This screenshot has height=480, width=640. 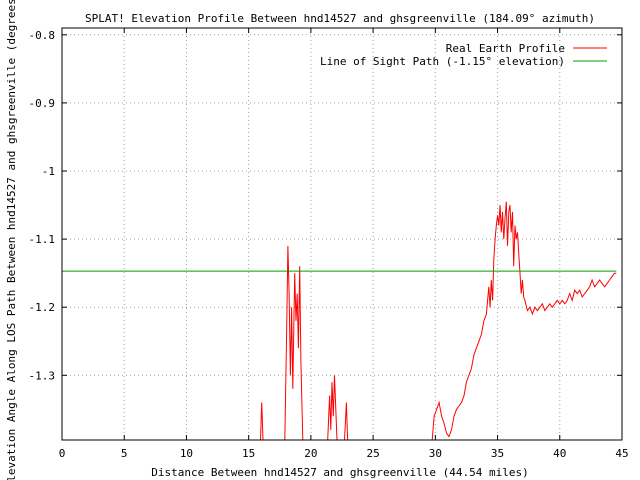 What do you see at coordinates (186, 453) in the screenshot?
I see `x-tick-label: 10` at bounding box center [186, 453].